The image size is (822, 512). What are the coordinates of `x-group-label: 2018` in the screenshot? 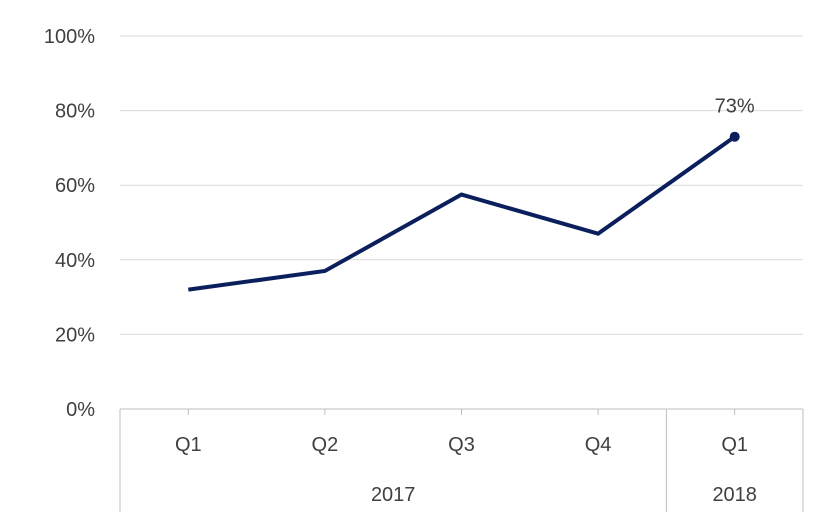 It's located at (734, 495).